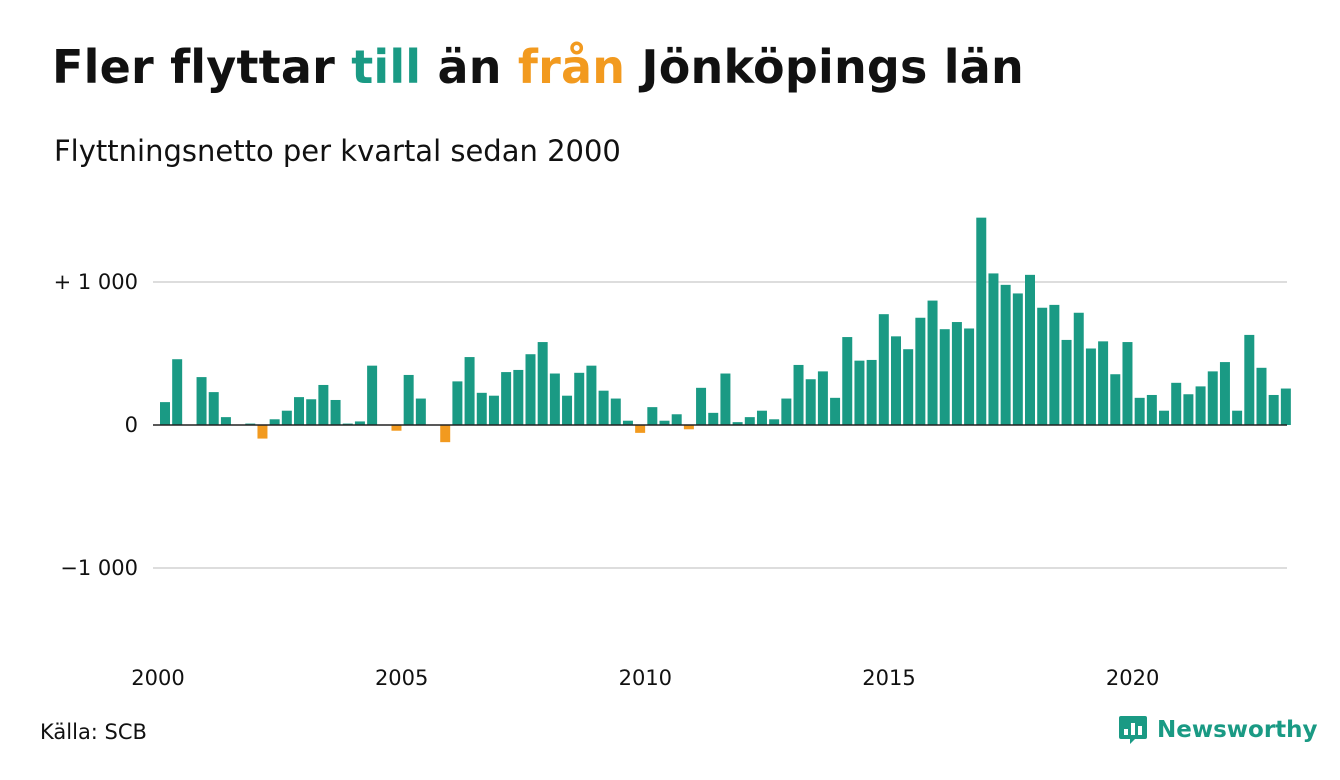  Describe the element at coordinates (888, 678) in the screenshot. I see `x-tick-label: 2015` at that location.